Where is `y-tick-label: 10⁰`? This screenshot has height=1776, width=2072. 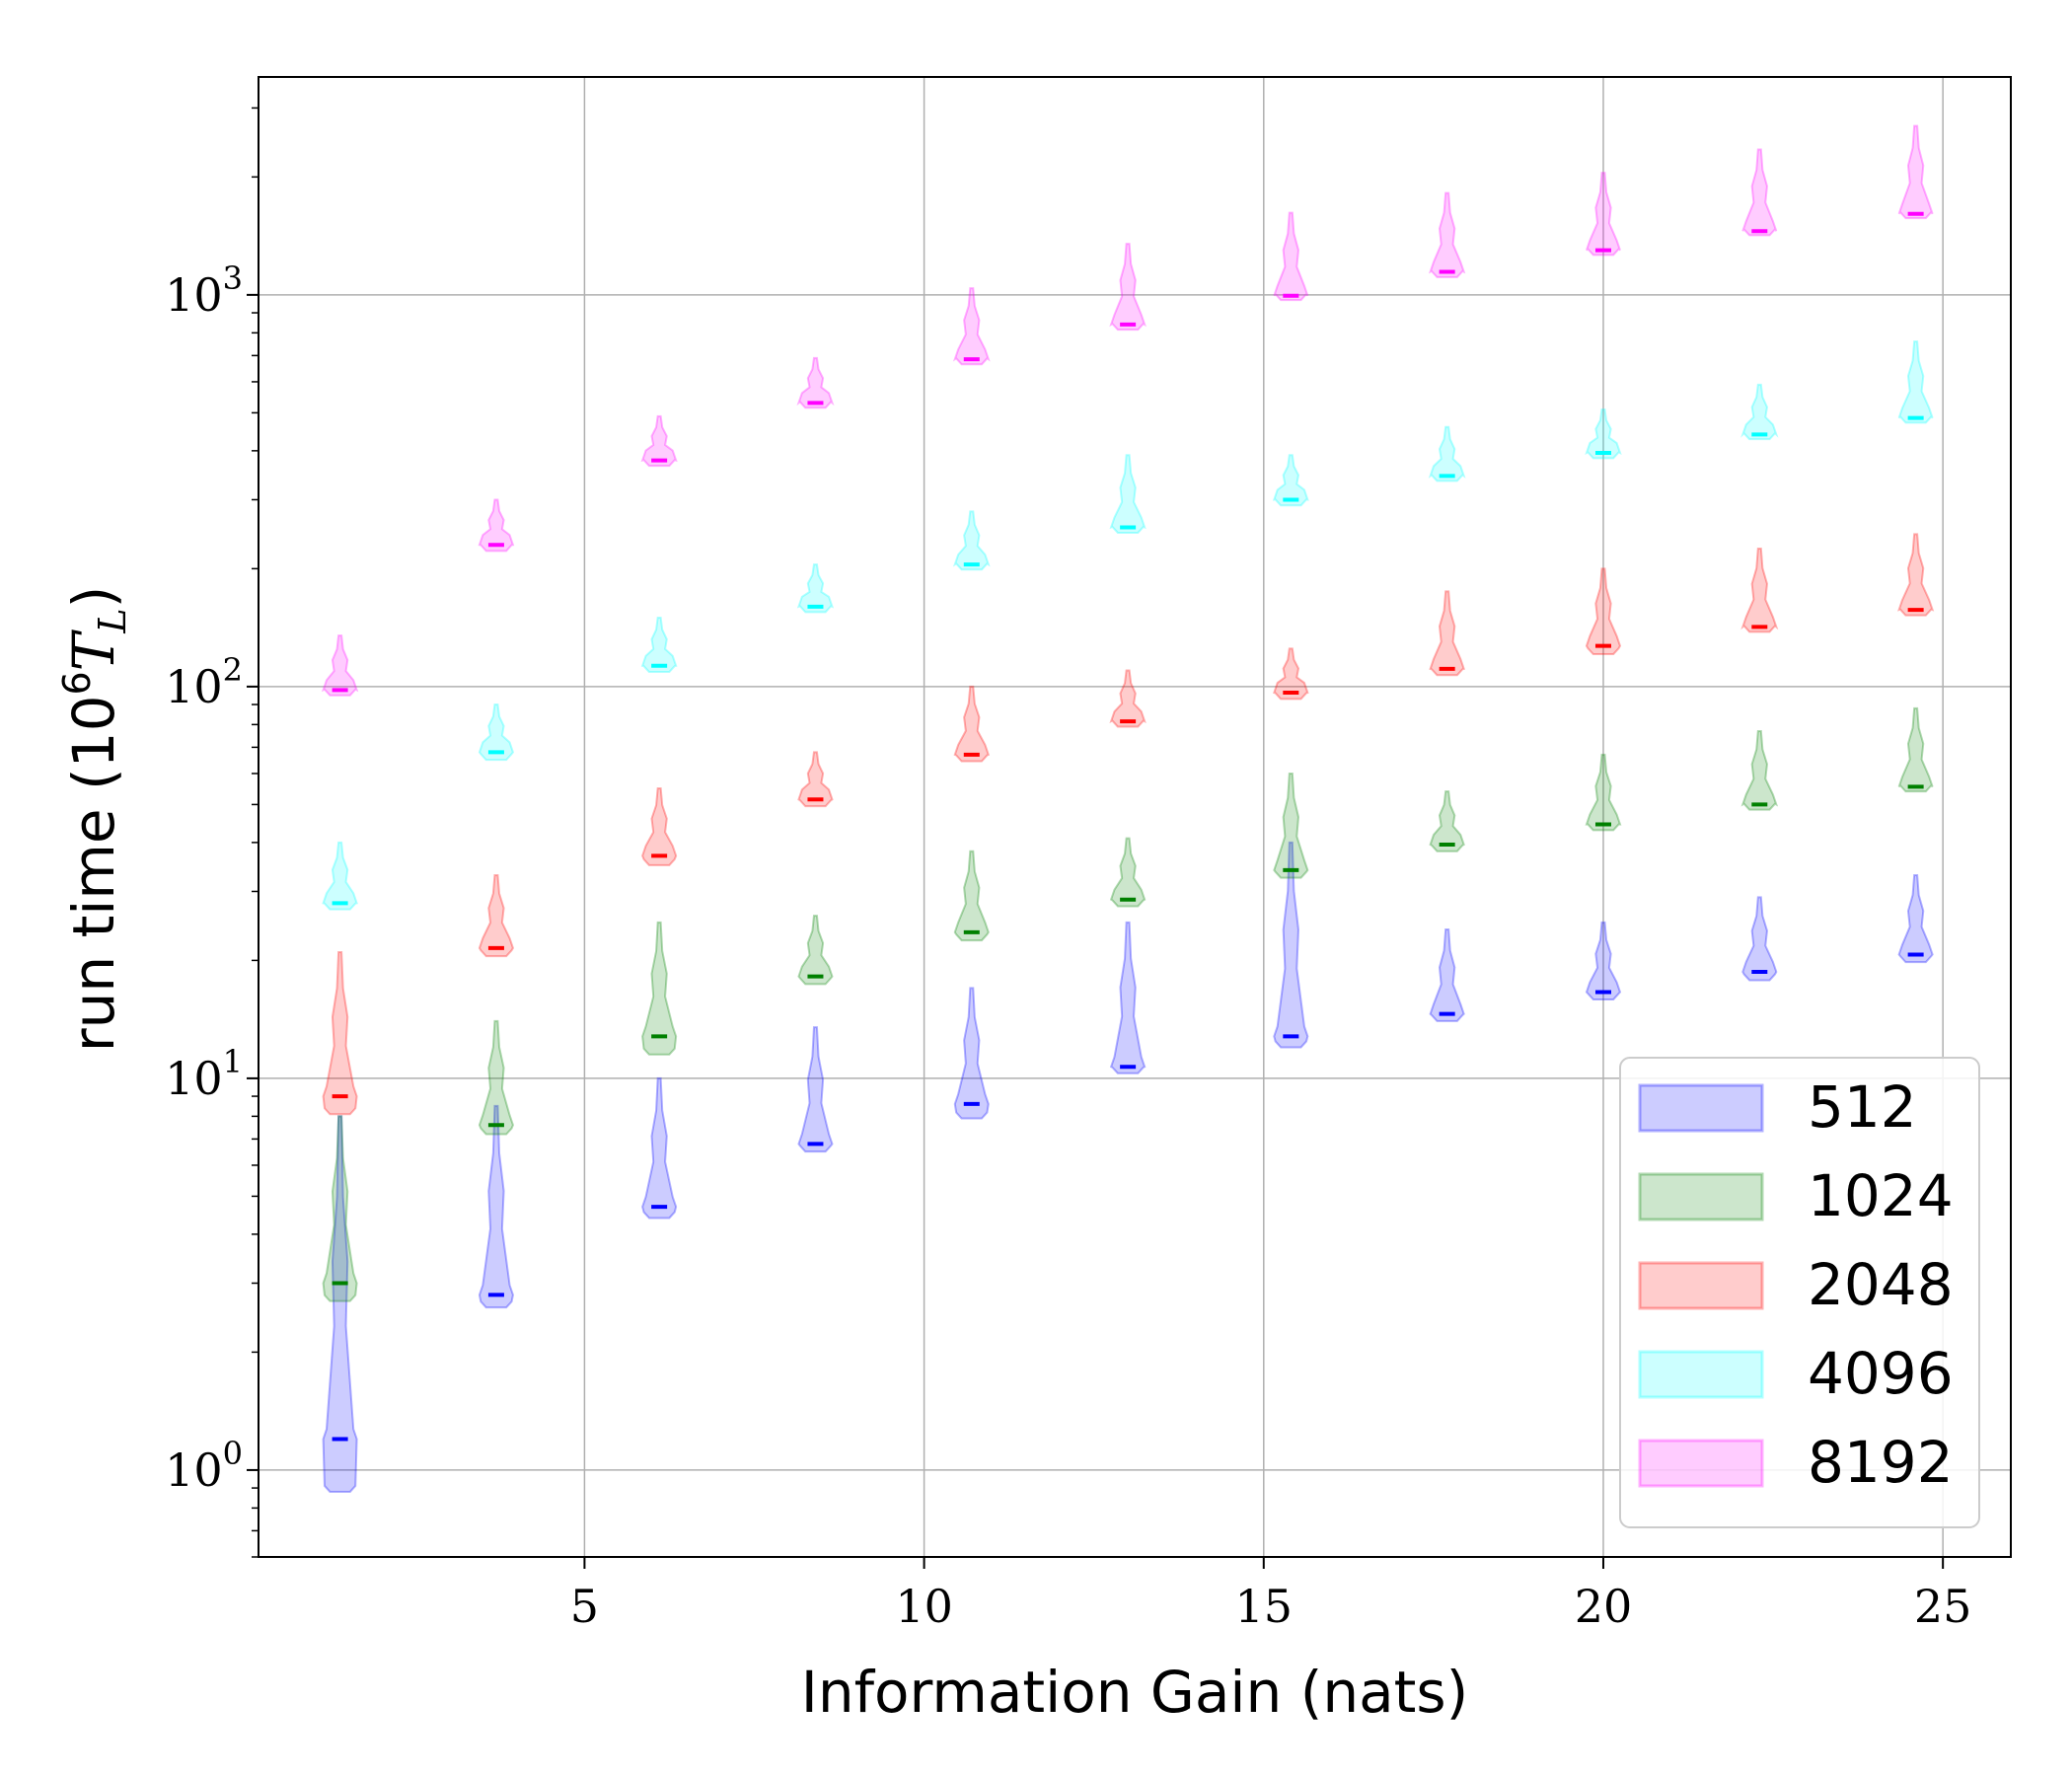 y-tick-label: 10⁰ is located at coordinates (204, 1466).